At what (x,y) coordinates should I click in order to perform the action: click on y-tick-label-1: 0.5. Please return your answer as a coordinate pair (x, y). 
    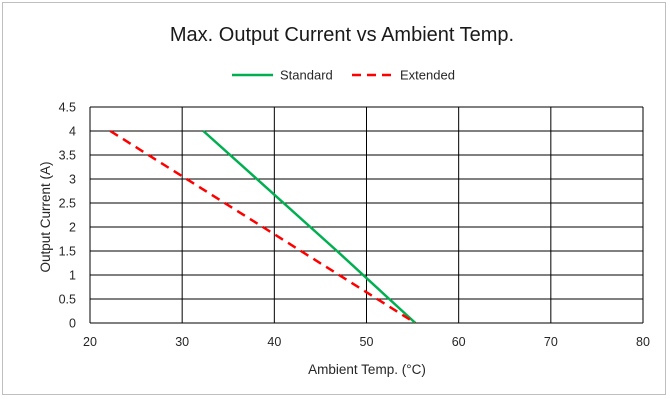
    Looking at the image, I should click on (67, 300).